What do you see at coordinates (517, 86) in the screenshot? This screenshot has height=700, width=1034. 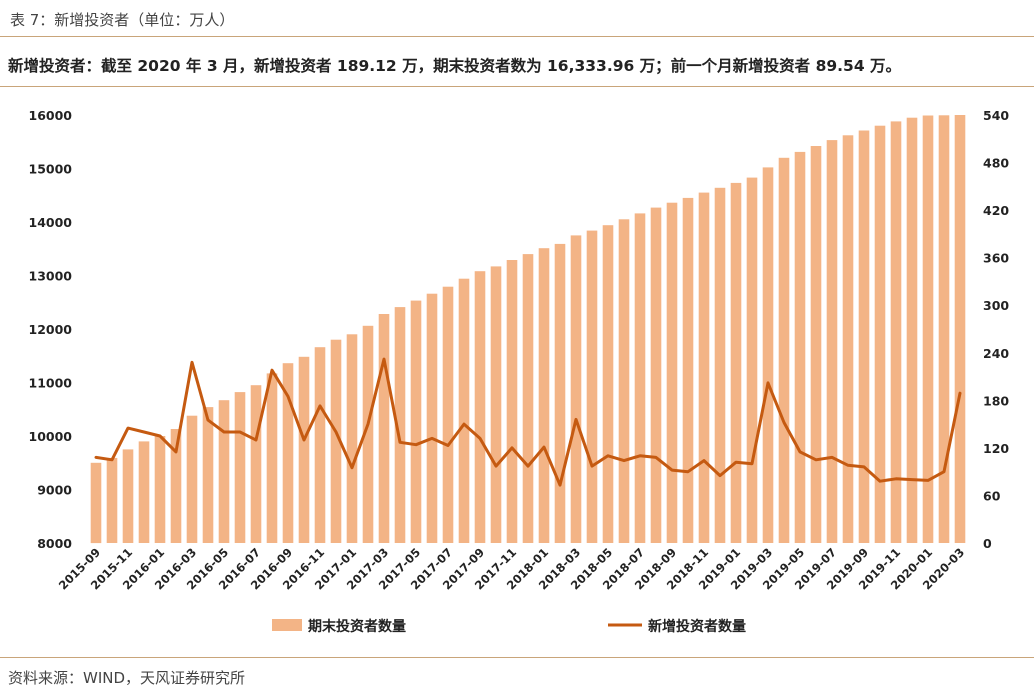 I see `divider-summary` at bounding box center [517, 86].